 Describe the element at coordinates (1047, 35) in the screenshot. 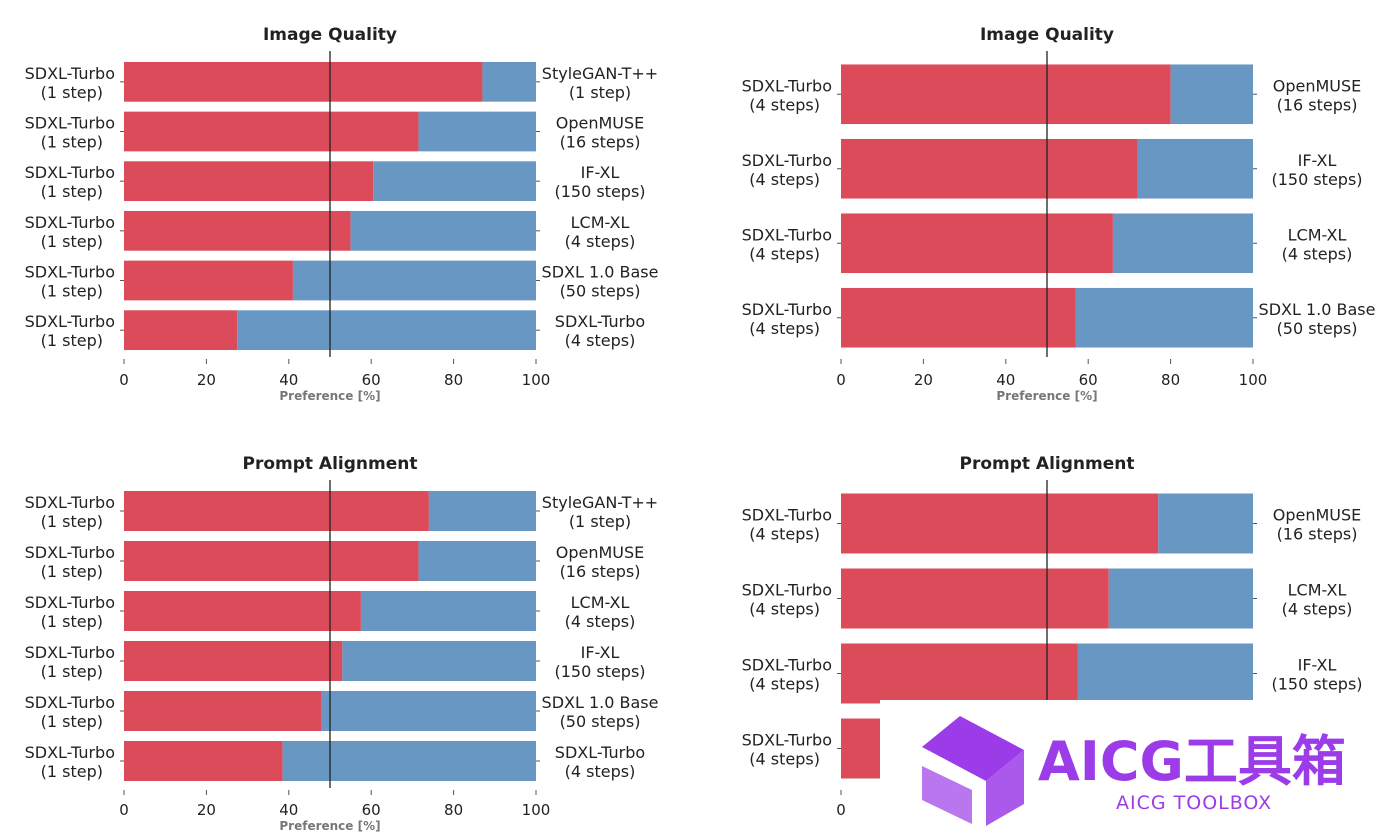

I see `chart-title: Image Quality` at that location.